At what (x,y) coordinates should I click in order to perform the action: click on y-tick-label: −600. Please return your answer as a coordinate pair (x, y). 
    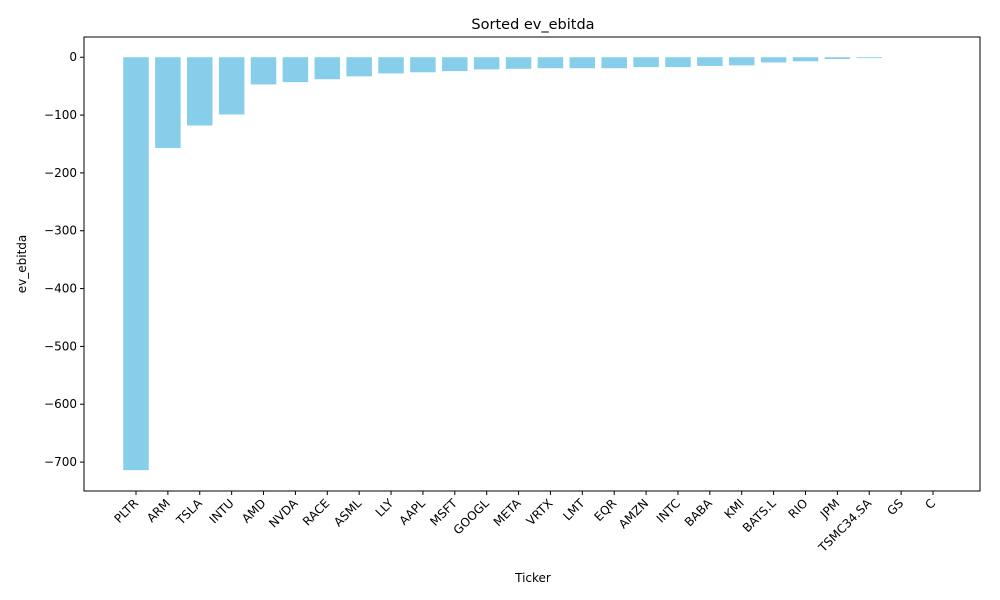
    Looking at the image, I should click on (60, 404).